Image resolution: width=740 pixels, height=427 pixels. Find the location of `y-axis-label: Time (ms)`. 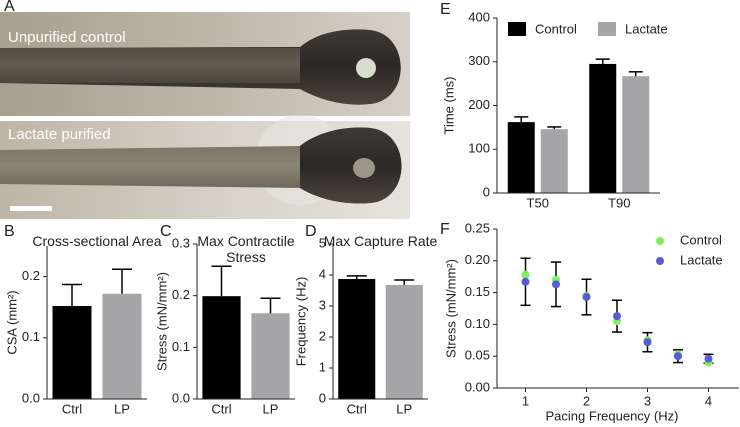

y-axis-label: Time (ms) is located at coordinates (448, 105).